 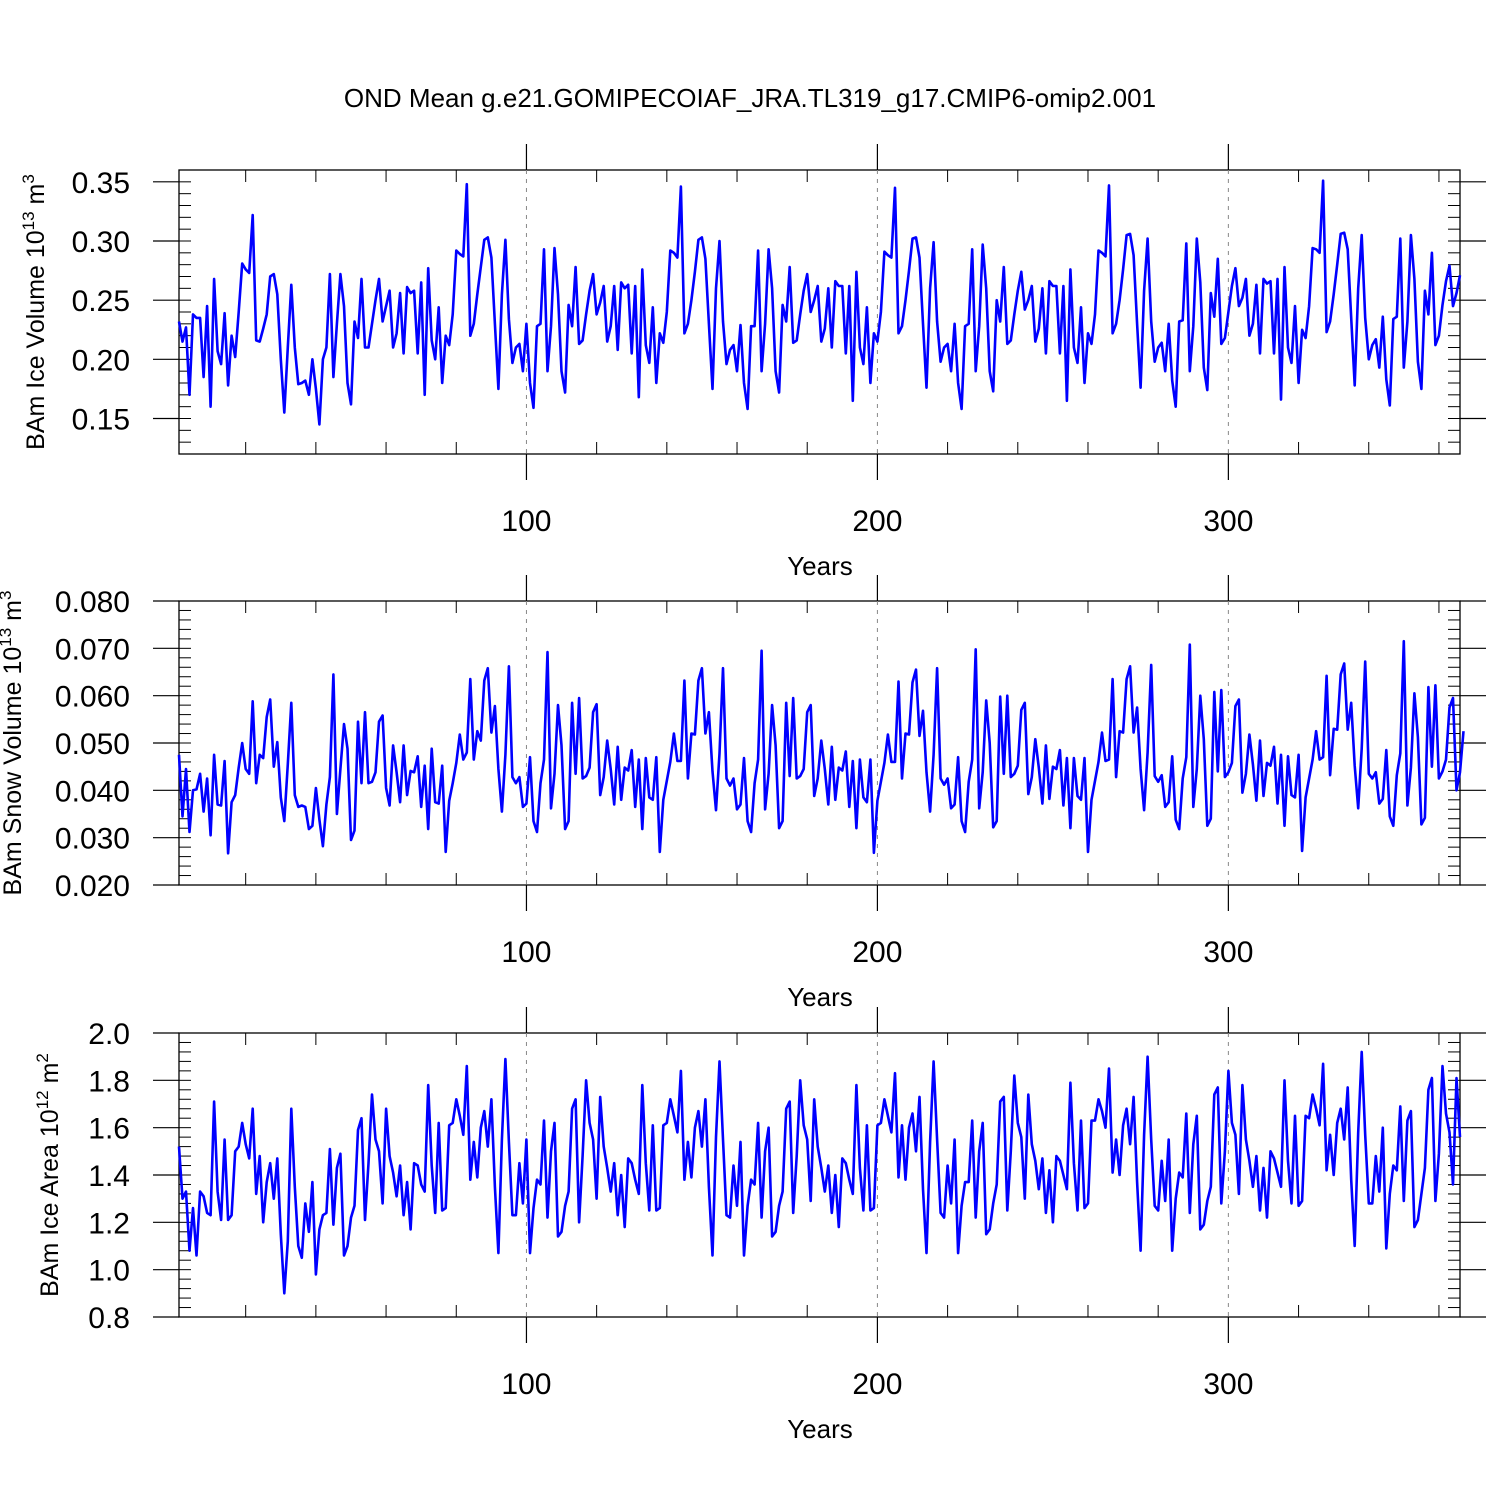 I want to click on y-tick-label: 1.2, so click(x=109, y=1223).